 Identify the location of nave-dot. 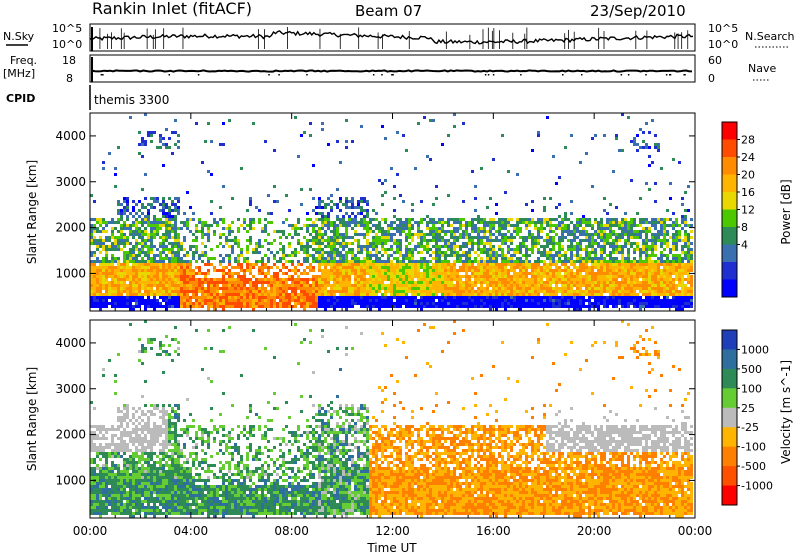
(488, 75).